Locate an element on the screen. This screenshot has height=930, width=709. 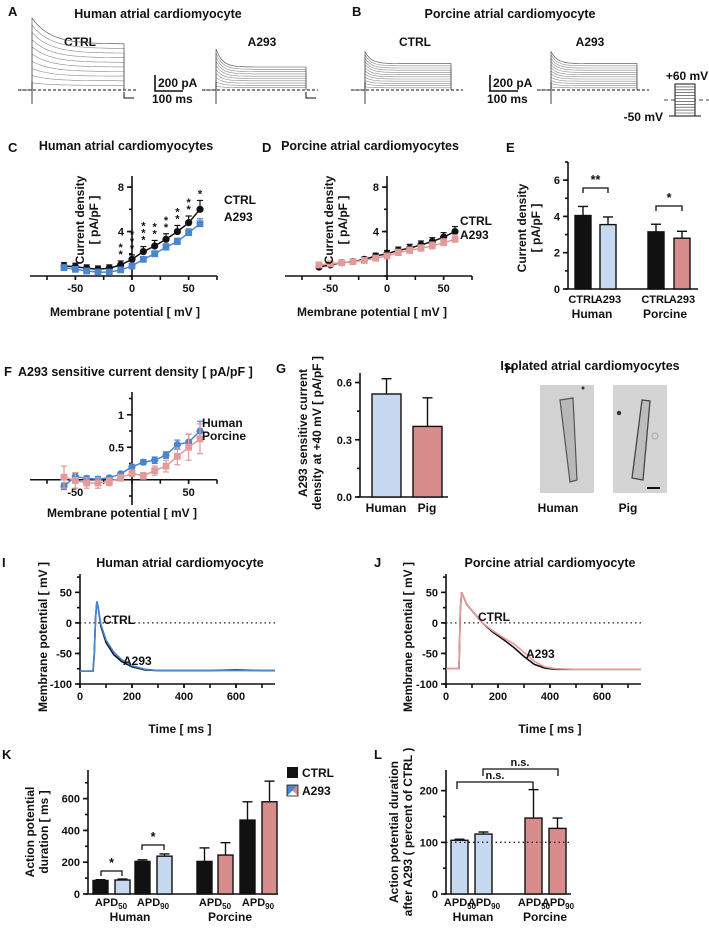
x-tick-label: APD50 is located at coordinates (111, 904).